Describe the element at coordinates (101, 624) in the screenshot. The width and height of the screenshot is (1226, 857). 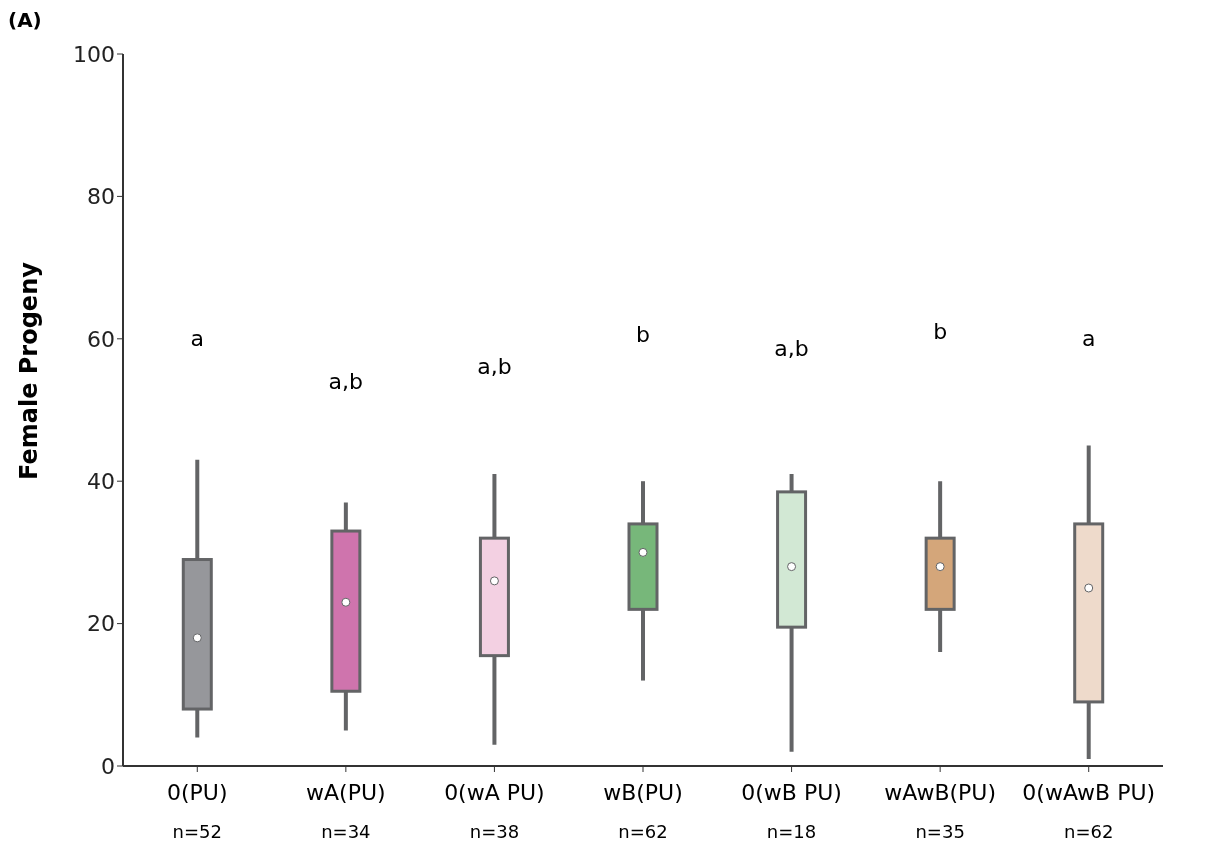
I see `y-tick-label: 20` at that location.